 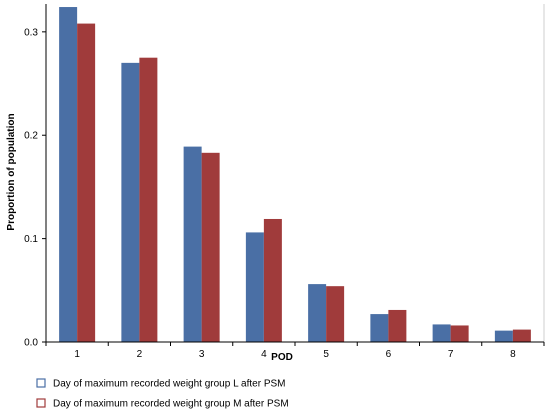 I want to click on x-tick-label: 6, so click(x=389, y=354).